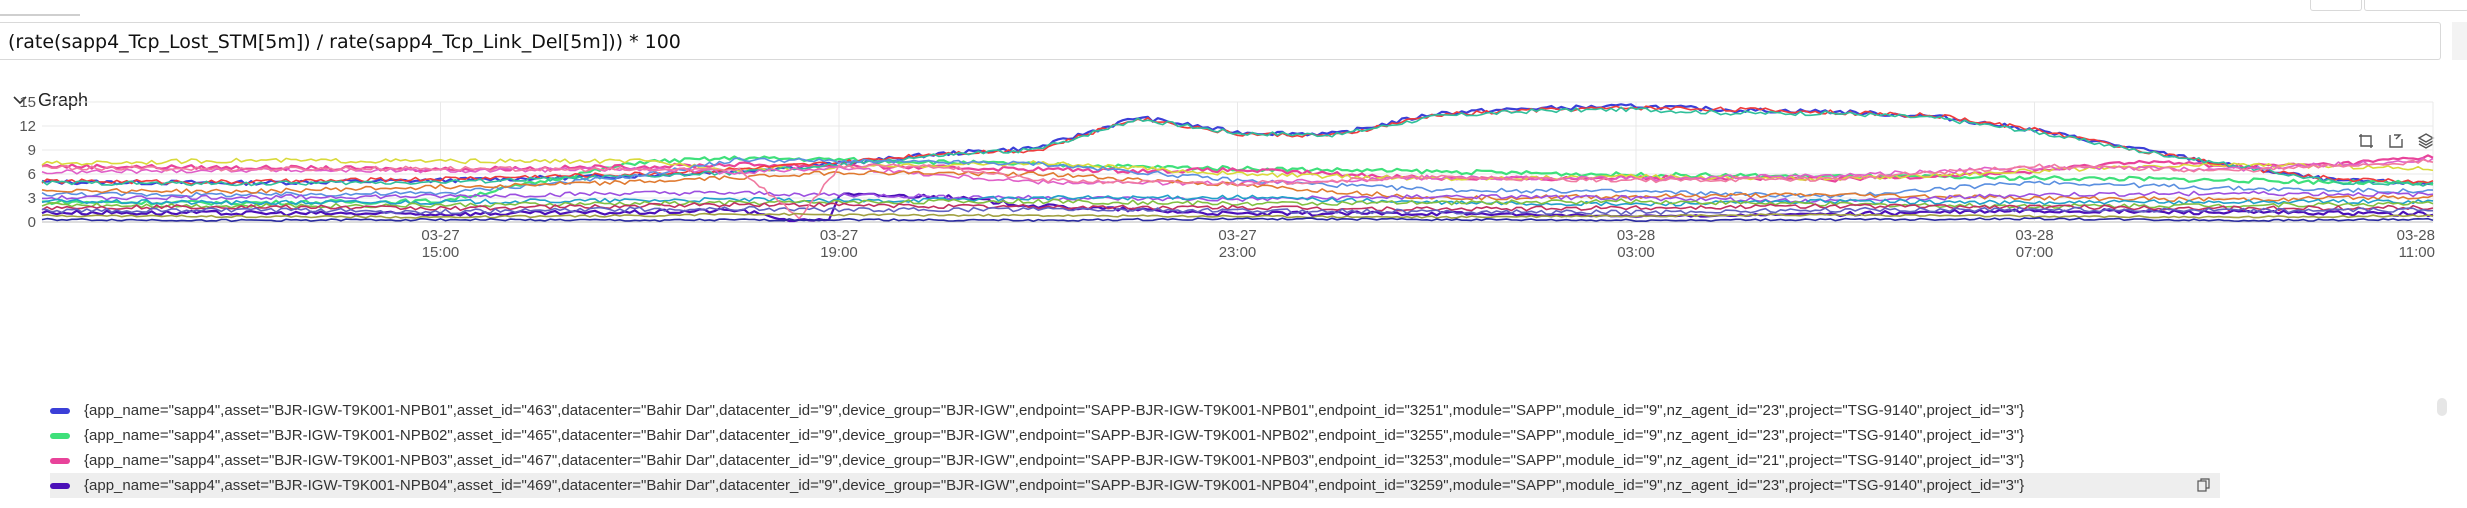  I want to click on graph-section-toggle: Graph, so click(49, 100).